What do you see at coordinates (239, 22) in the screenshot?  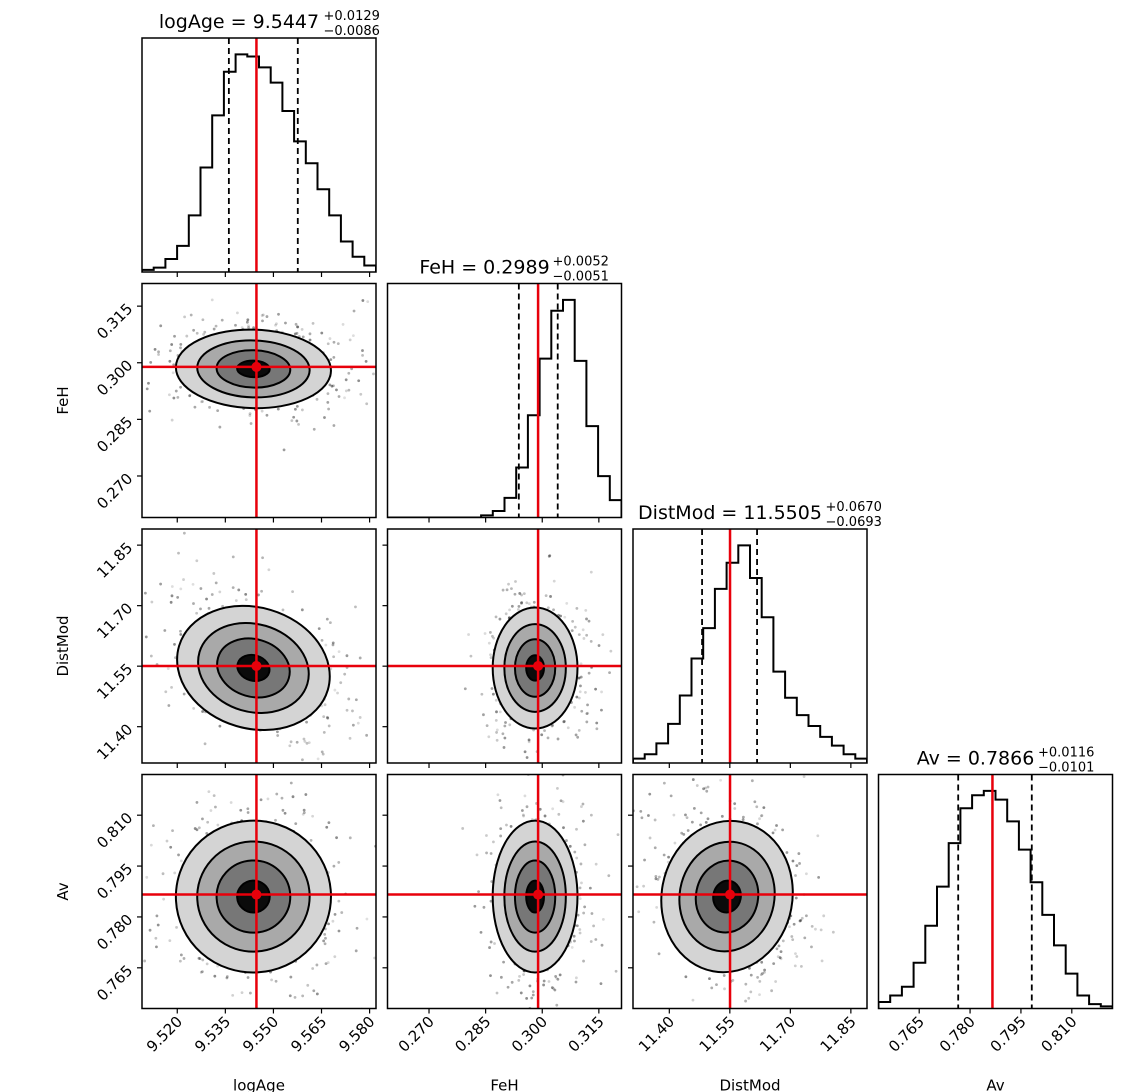 I see `title-logage: logAge = 9.5447` at bounding box center [239, 22].